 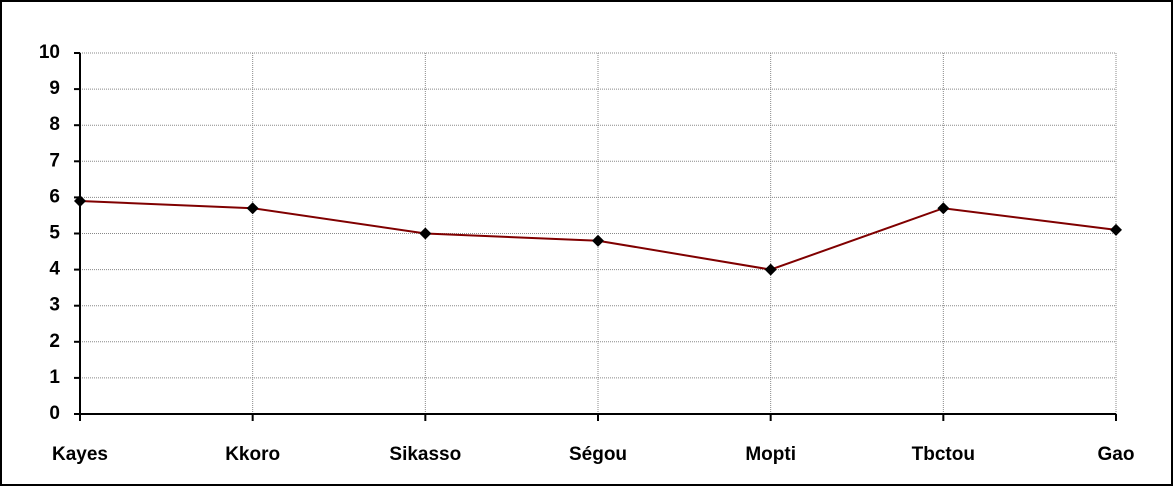 I want to click on y-tick-label: 8, so click(x=54, y=124).